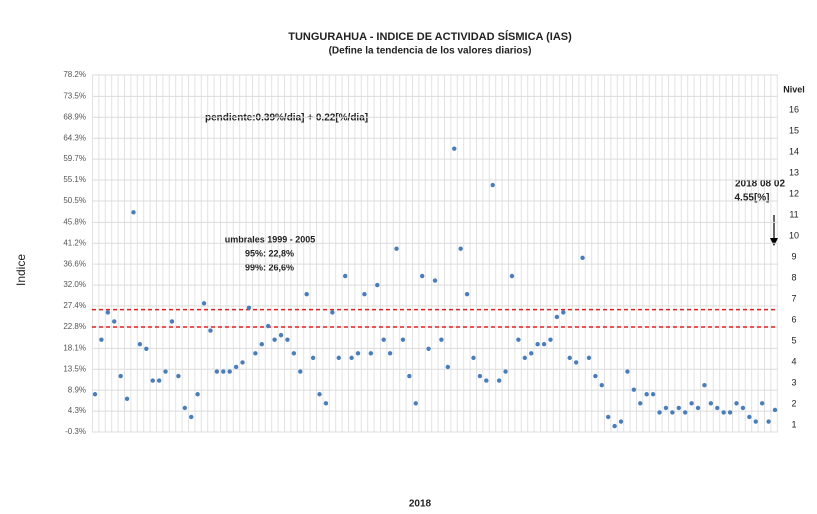 This screenshot has height=514, width=817. What do you see at coordinates (74, 305) in the screenshot?
I see `y-tick-label: 27.4%` at bounding box center [74, 305].